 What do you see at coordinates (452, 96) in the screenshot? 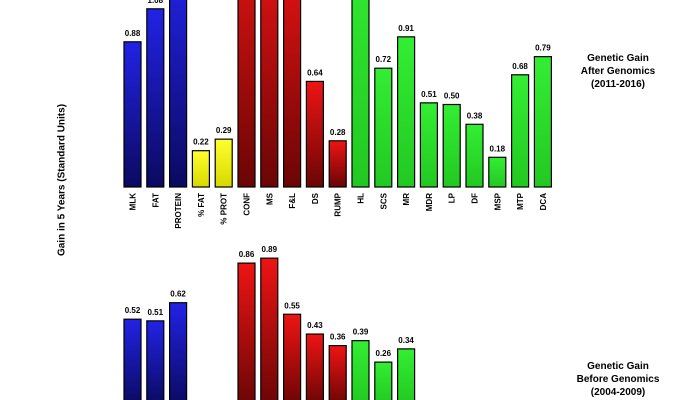
I see `value-label-after-lp: 0.50` at bounding box center [452, 96].